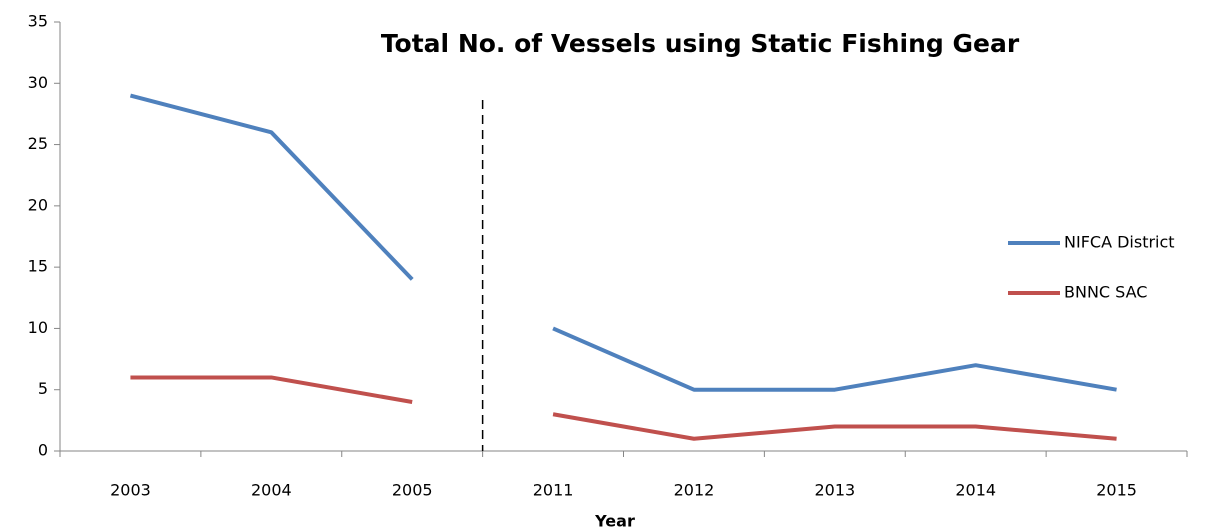  What do you see at coordinates (614, 521) in the screenshot?
I see `x-axis-label: Year` at bounding box center [614, 521].